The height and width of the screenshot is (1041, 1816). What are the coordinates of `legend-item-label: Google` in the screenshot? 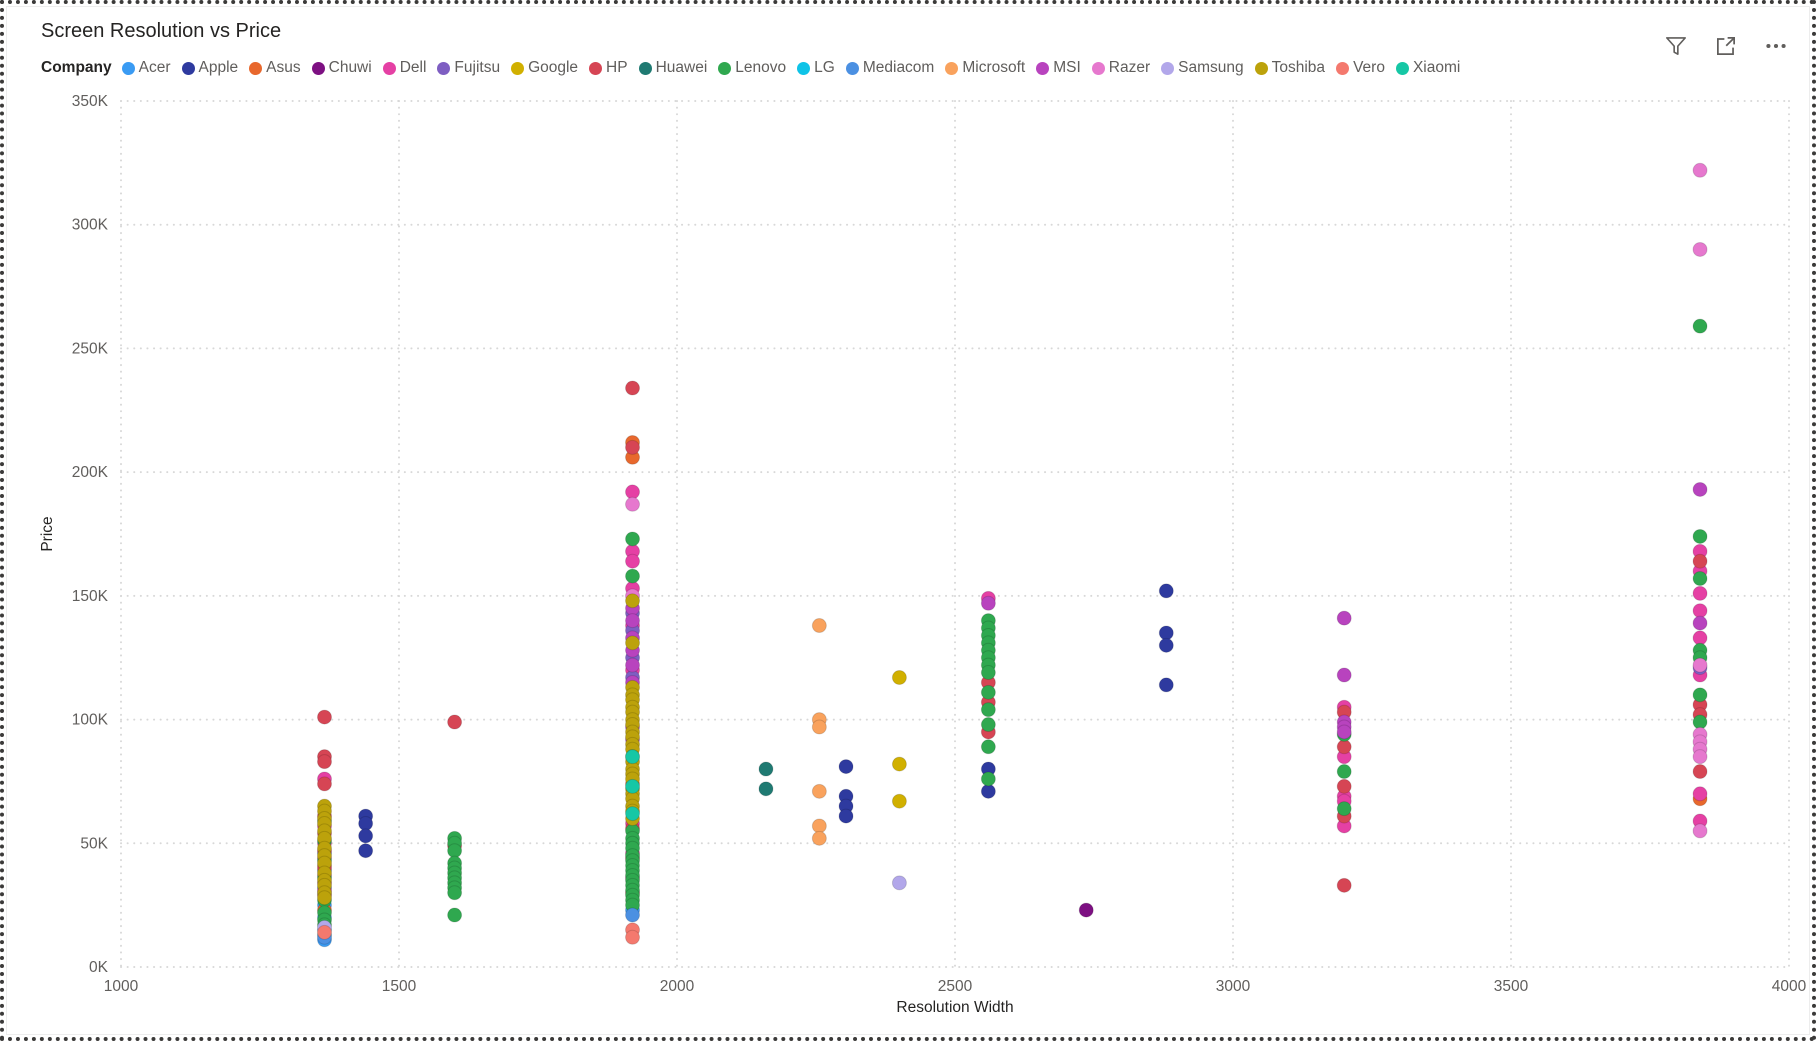 It's located at (553, 67).